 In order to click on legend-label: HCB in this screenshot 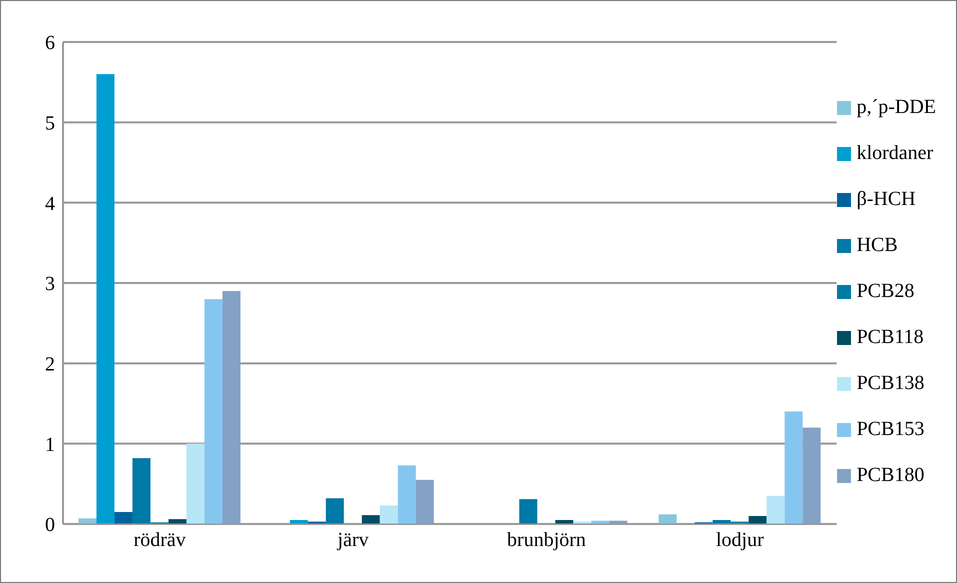, I will do `click(877, 245)`.